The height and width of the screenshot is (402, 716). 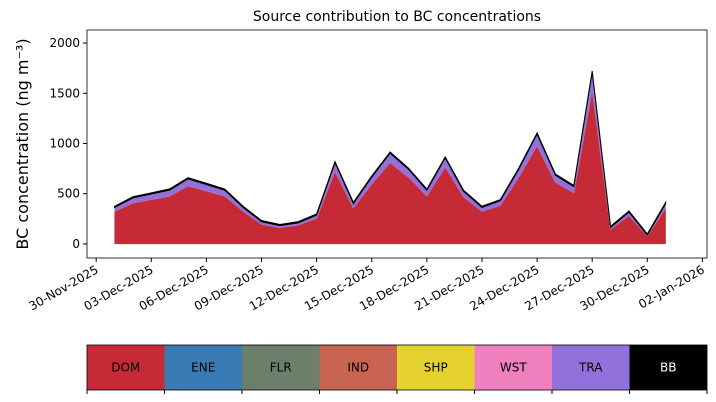 I want to click on legend-label: SHP, so click(x=436, y=368).